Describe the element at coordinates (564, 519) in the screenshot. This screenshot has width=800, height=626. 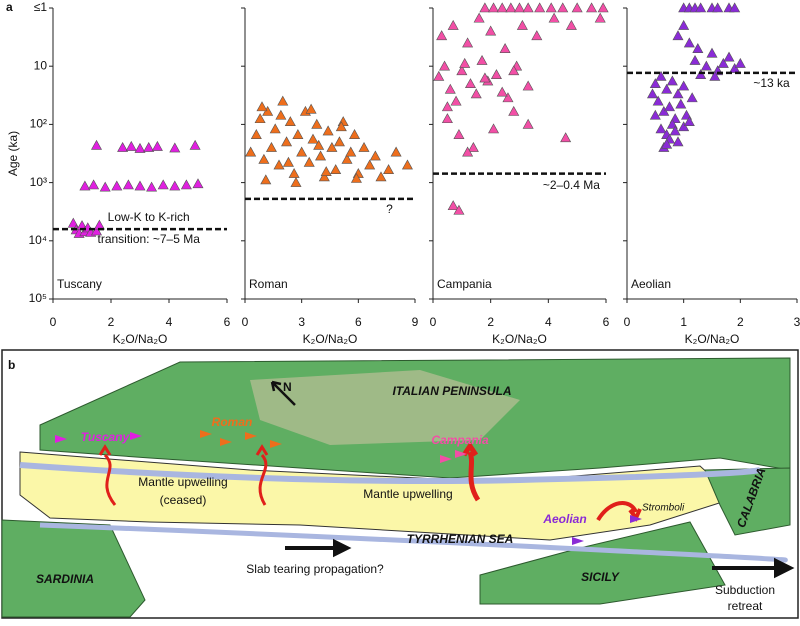
I see `site-label: Aeolian` at that location.